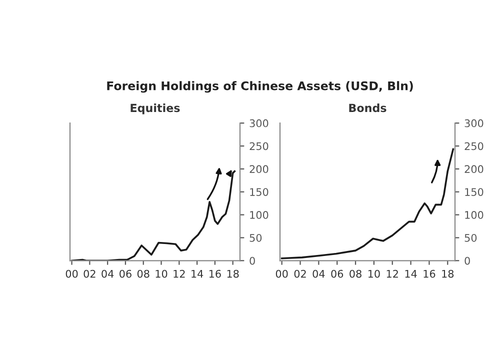 The image size is (500, 362). Describe the element at coordinates (153, 215) in the screenshot. I see `line-series` at that location.